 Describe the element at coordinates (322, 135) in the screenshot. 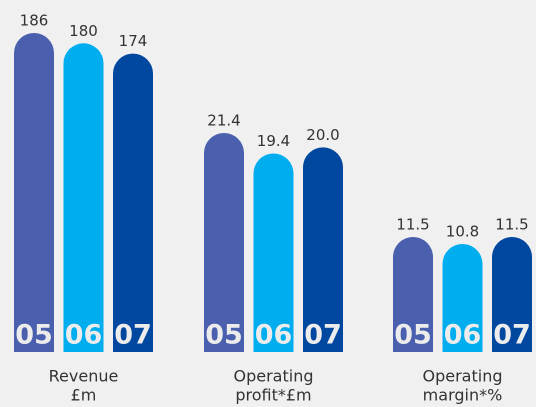

I see `value-label: 20.0` at that location.